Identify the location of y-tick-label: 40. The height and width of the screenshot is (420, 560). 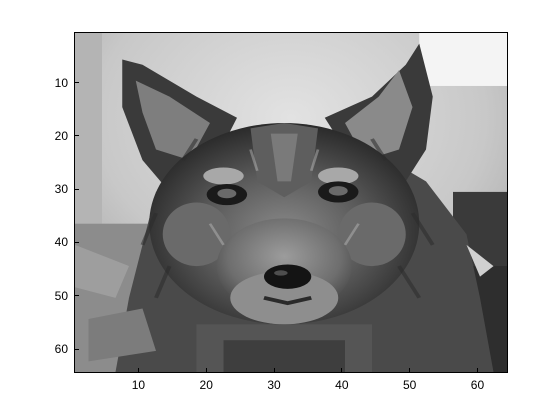
(61, 242).